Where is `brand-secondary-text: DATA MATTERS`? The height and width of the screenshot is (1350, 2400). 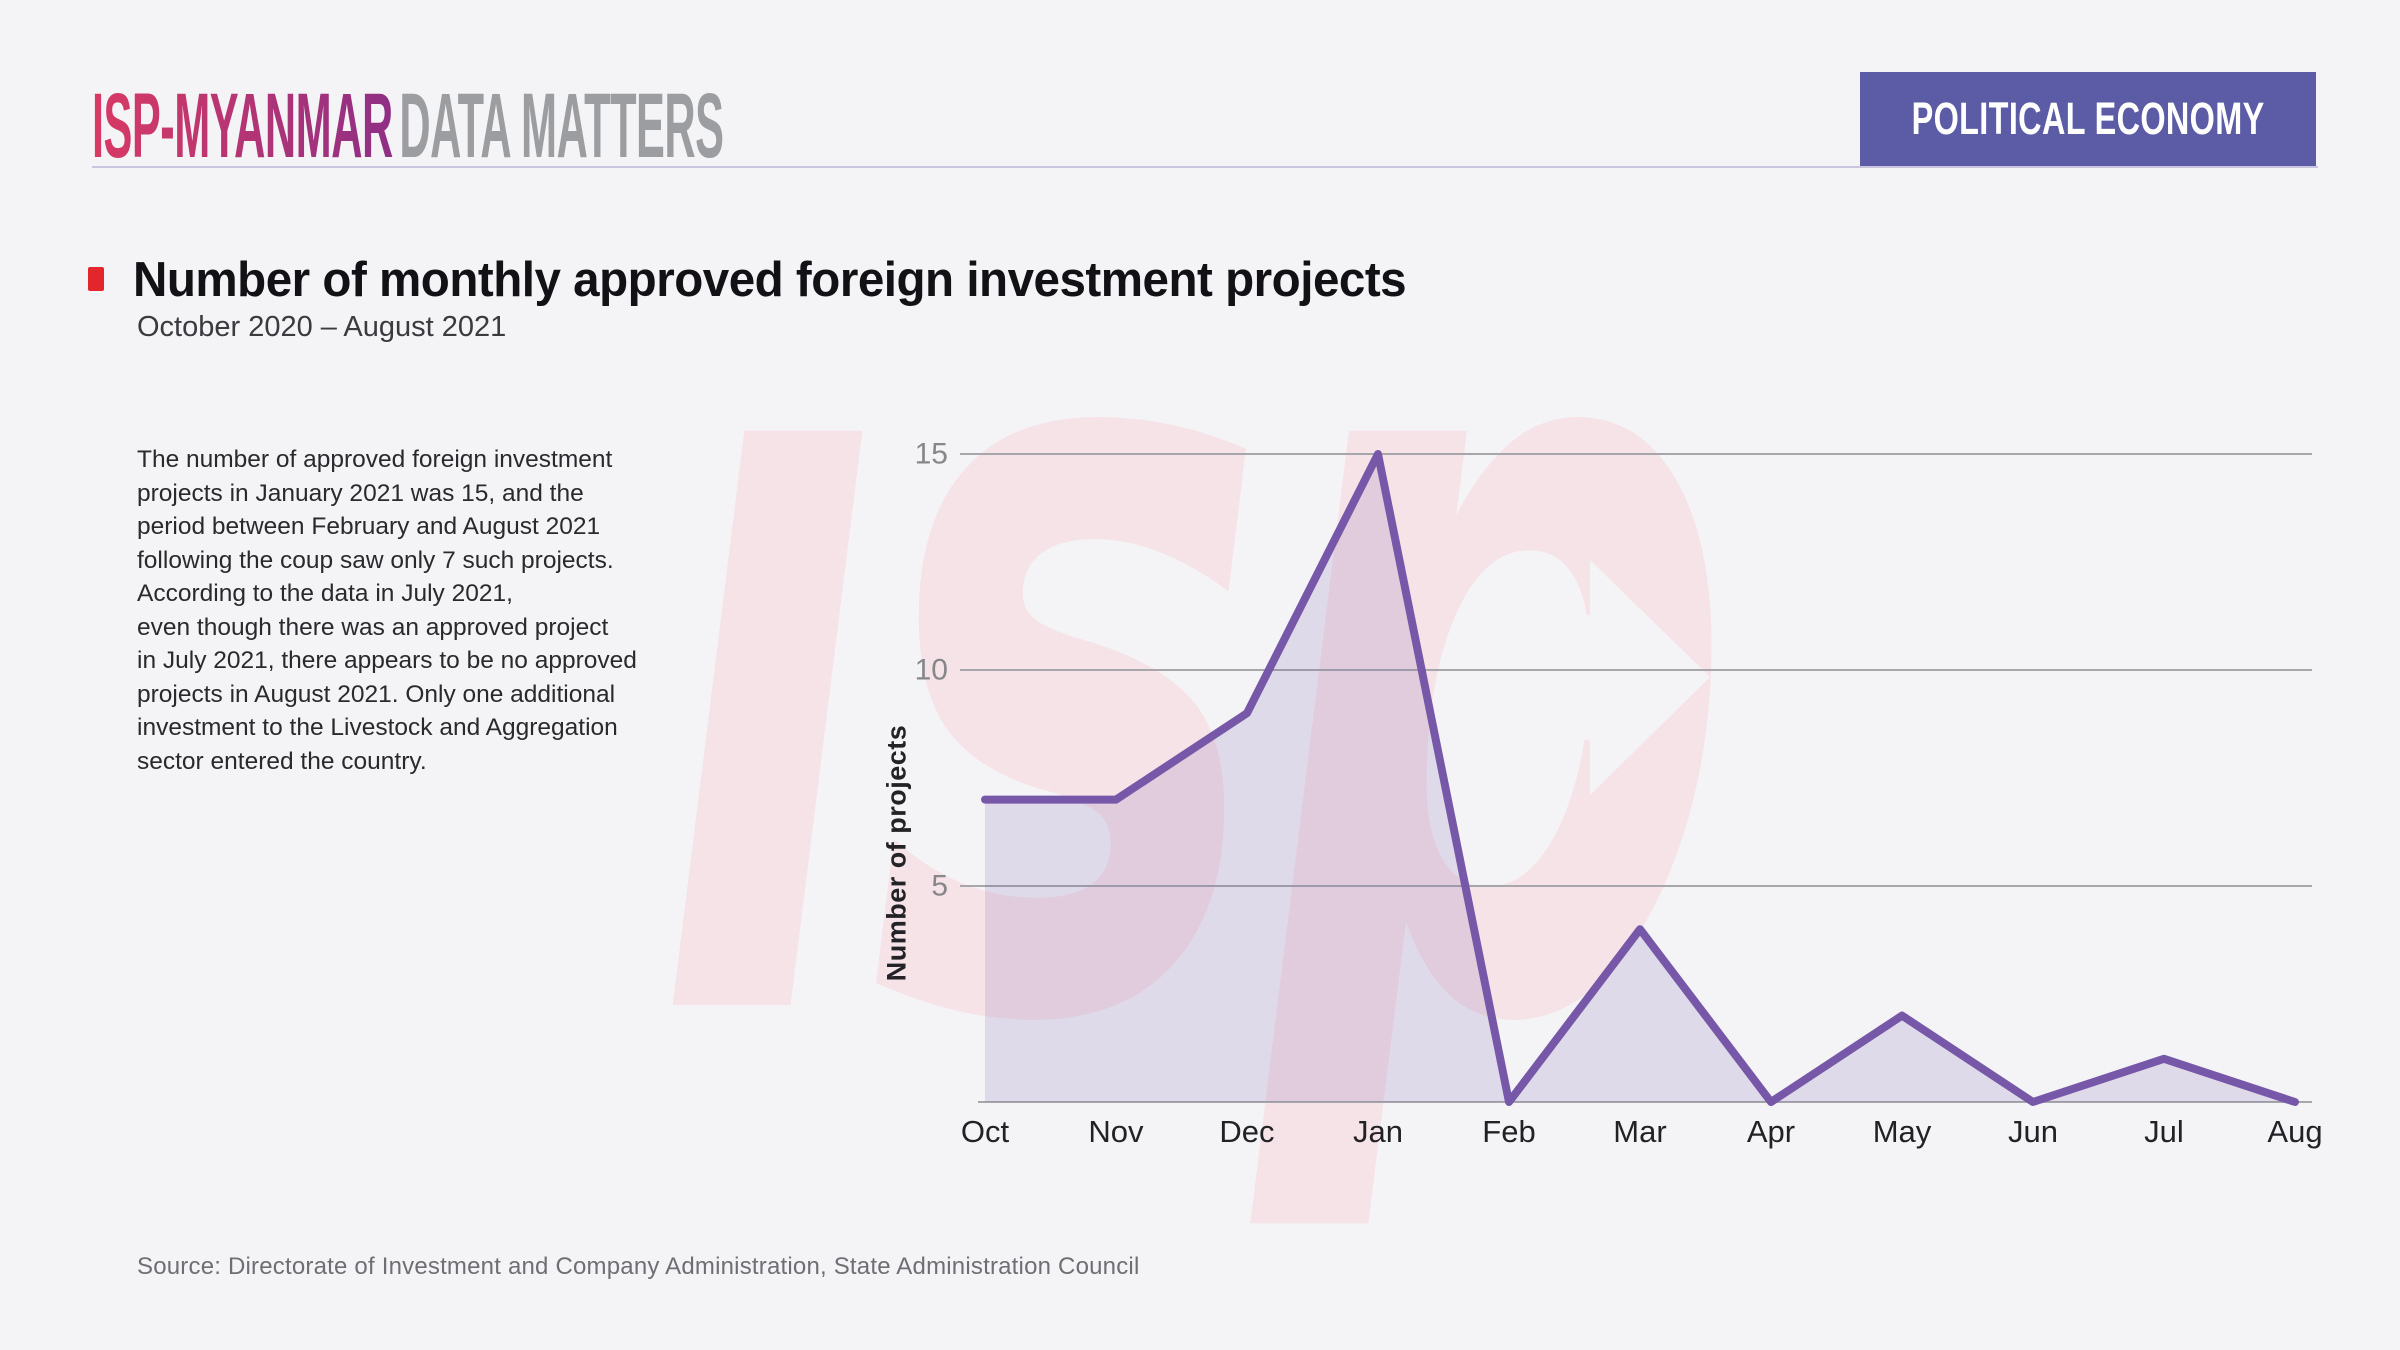 brand-secondary-text: DATA MATTERS is located at coordinates (561, 126).